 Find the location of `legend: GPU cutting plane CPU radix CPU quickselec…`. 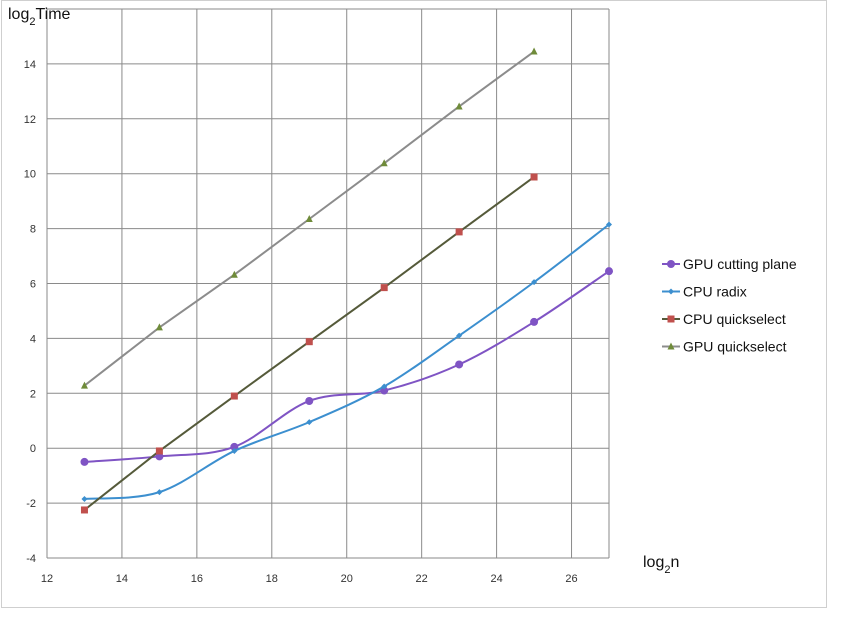

legend: GPU cutting plane CPU radix CPU quickselec… is located at coordinates (729, 305).